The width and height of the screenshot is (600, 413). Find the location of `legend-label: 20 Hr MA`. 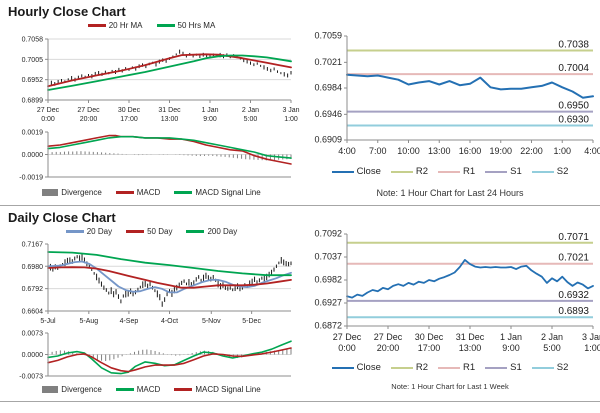

legend-label: 20 Hr MA is located at coordinates (125, 25).